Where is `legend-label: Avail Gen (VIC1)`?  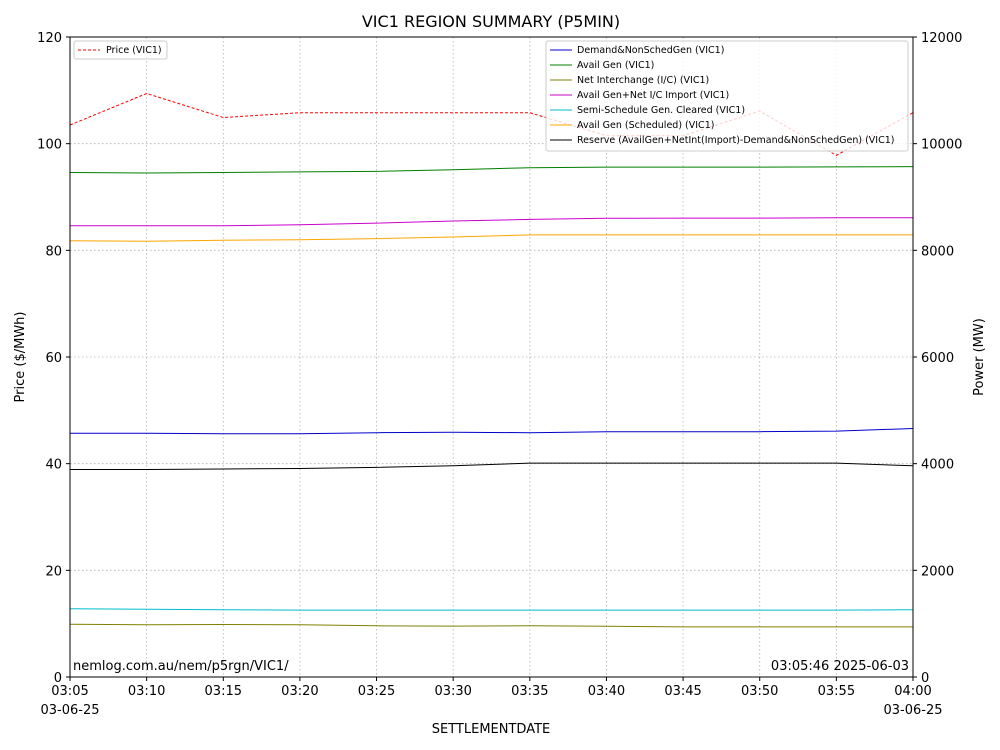
legend-label: Avail Gen (VIC1) is located at coordinates (615, 65).